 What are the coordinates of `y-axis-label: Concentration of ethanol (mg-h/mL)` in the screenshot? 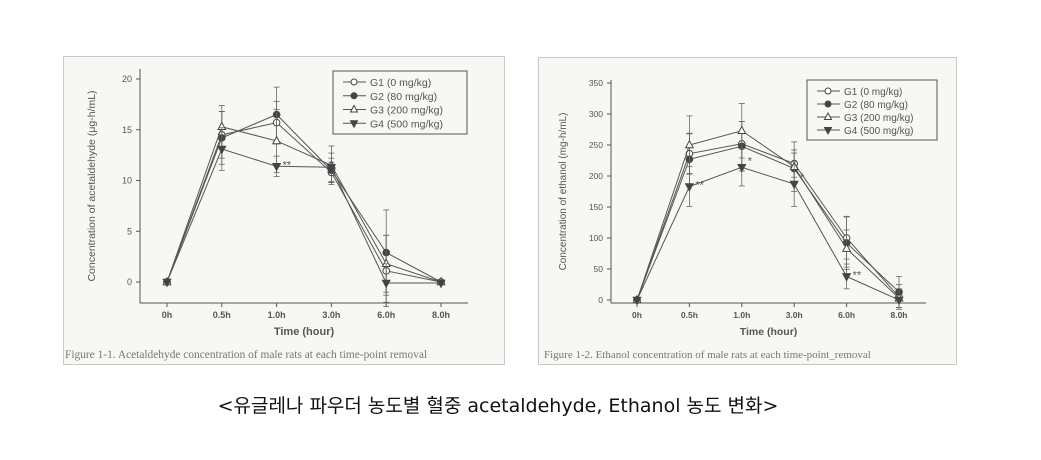 It's located at (563, 192).